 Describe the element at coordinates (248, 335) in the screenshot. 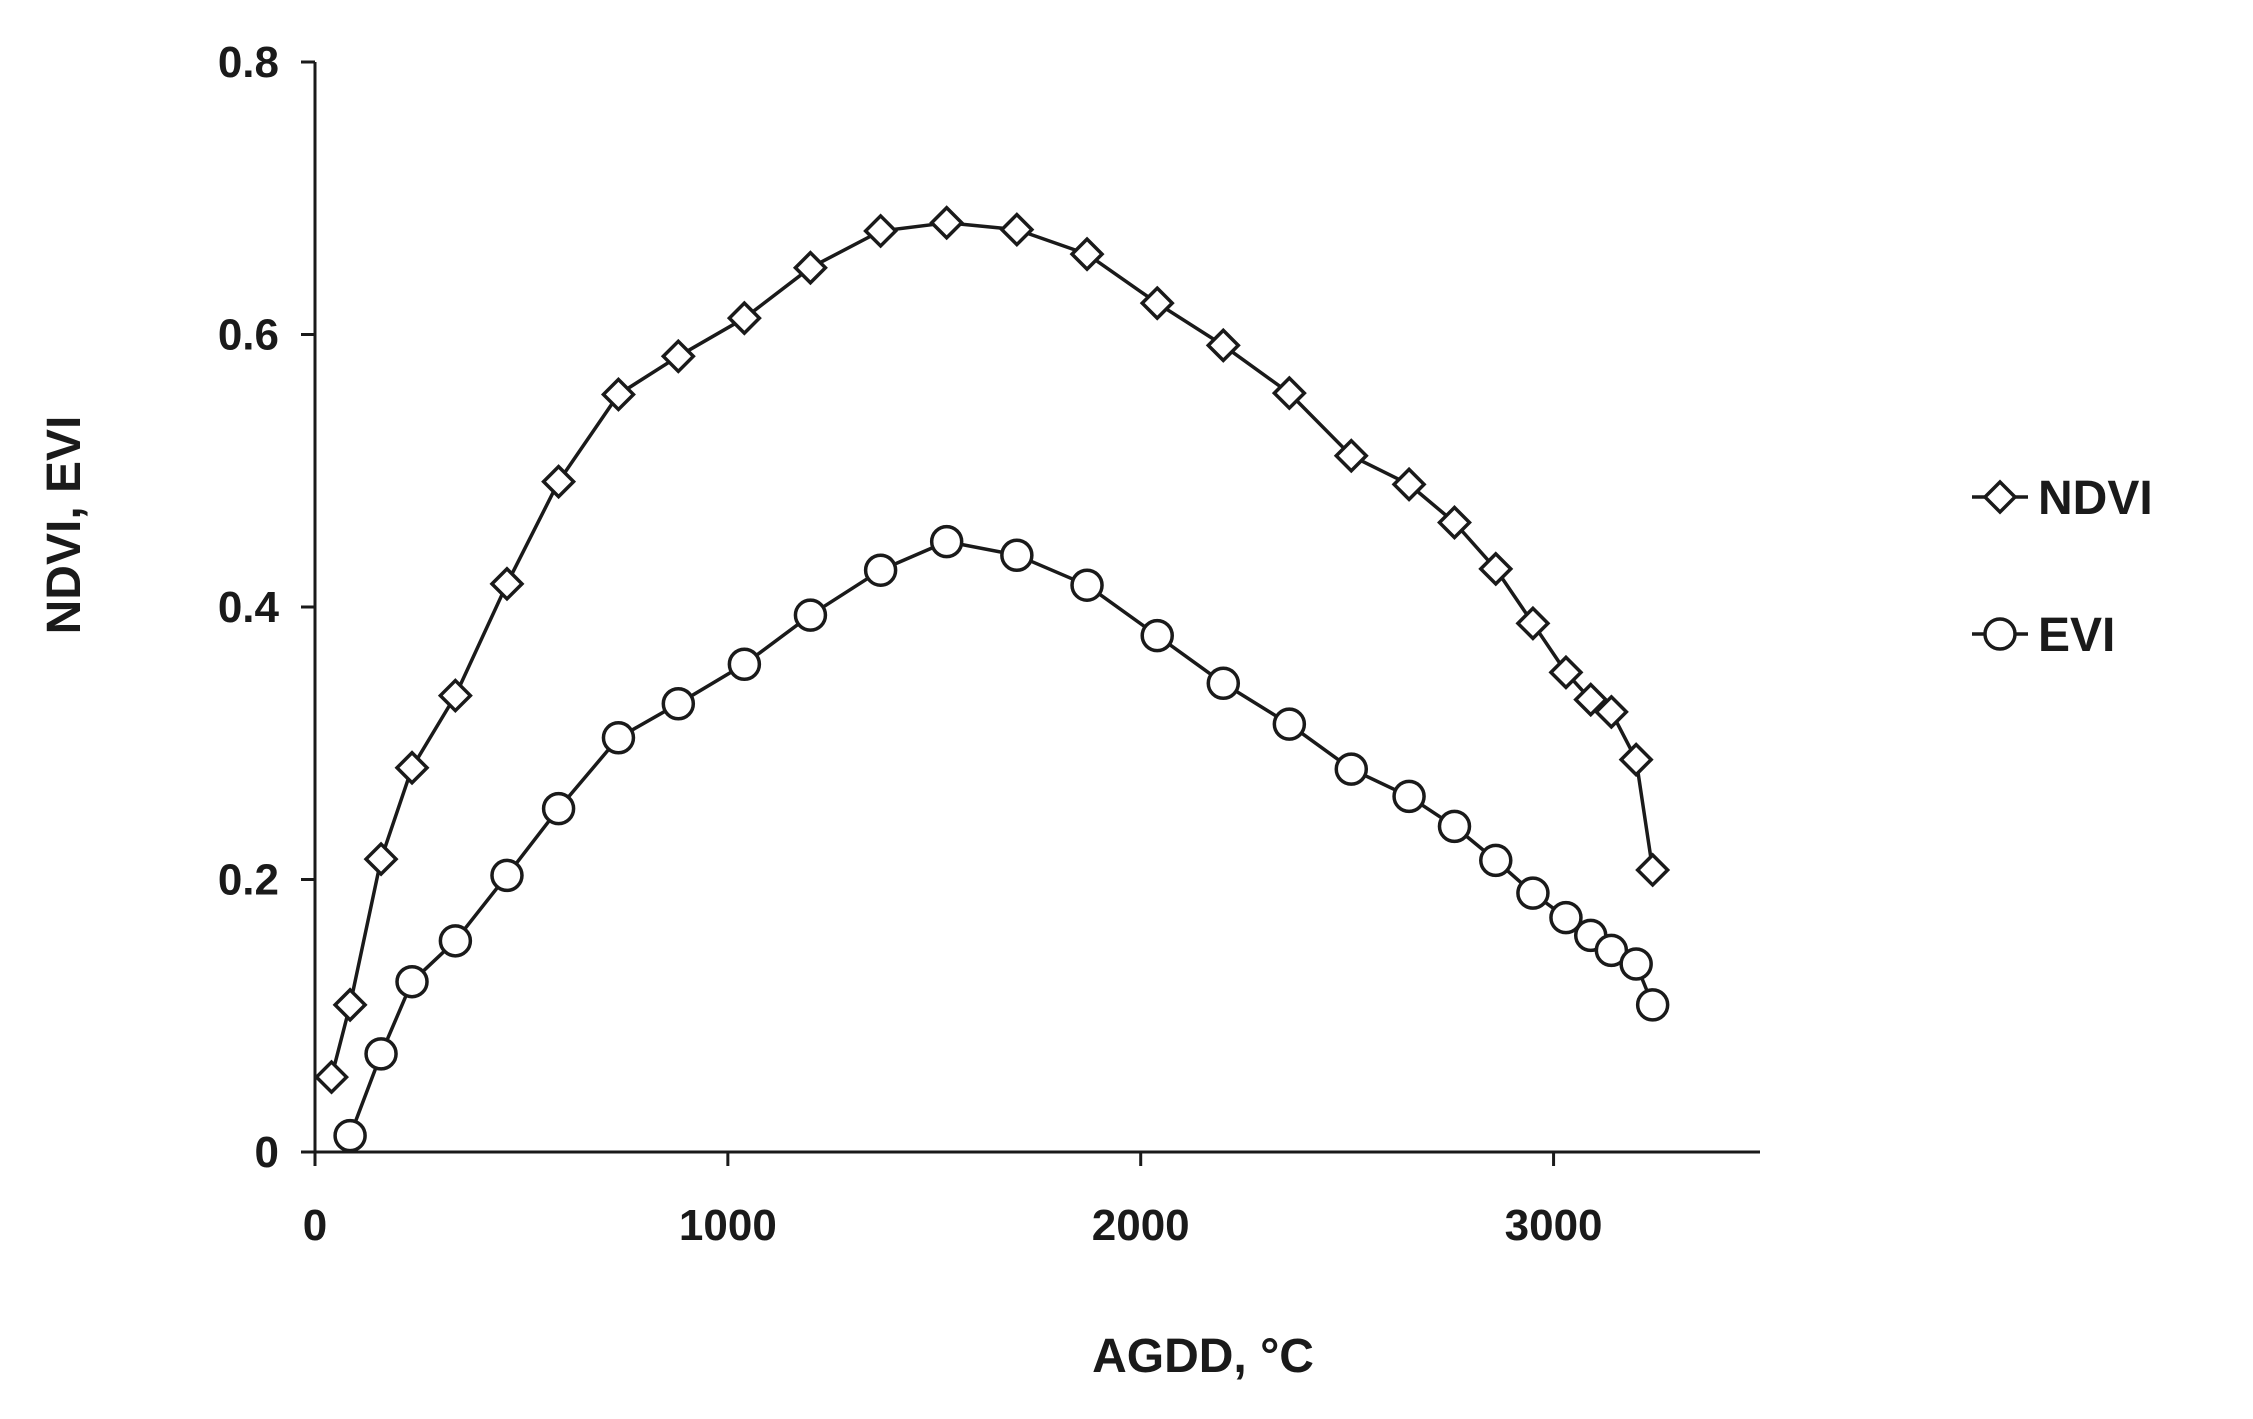

I see `y-tick-label: 0.6` at that location.